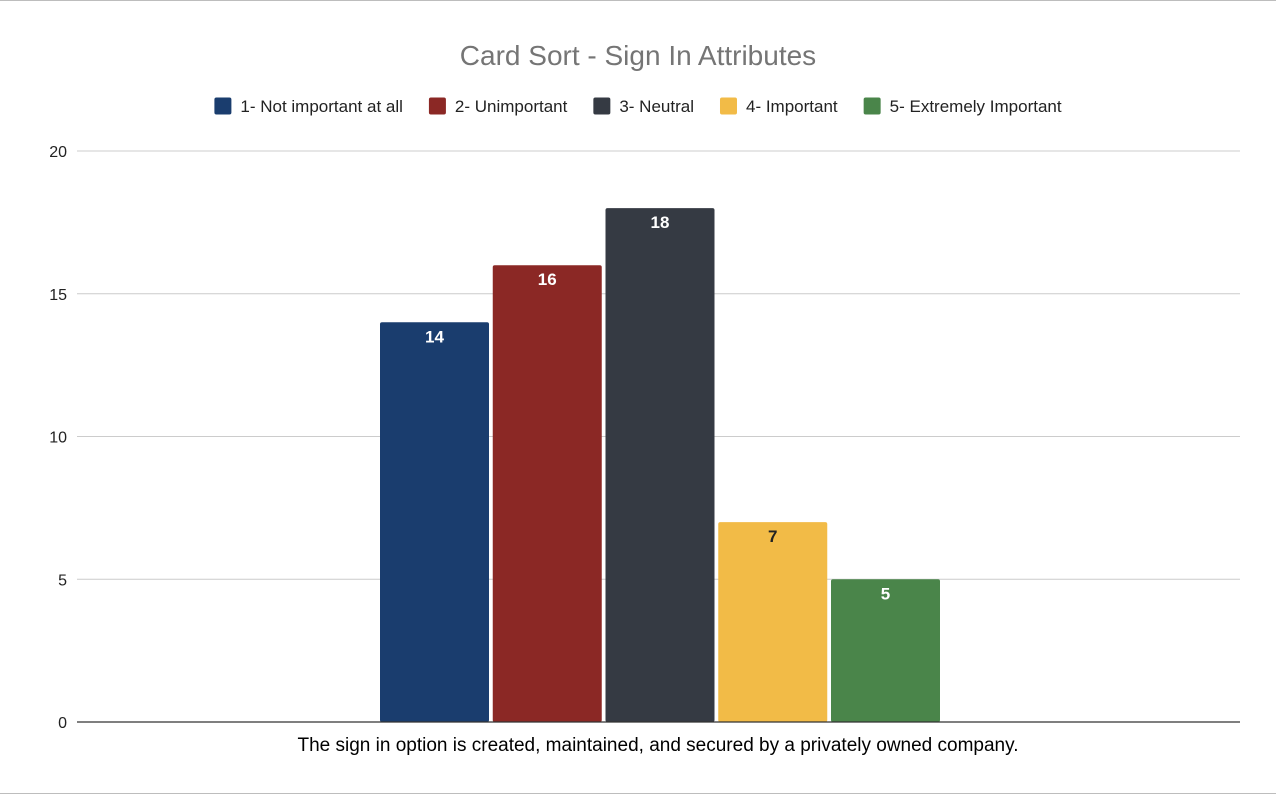 The width and height of the screenshot is (1276, 795). Describe the element at coordinates (547, 279) in the screenshot. I see `bar-value-label: 16` at that location.